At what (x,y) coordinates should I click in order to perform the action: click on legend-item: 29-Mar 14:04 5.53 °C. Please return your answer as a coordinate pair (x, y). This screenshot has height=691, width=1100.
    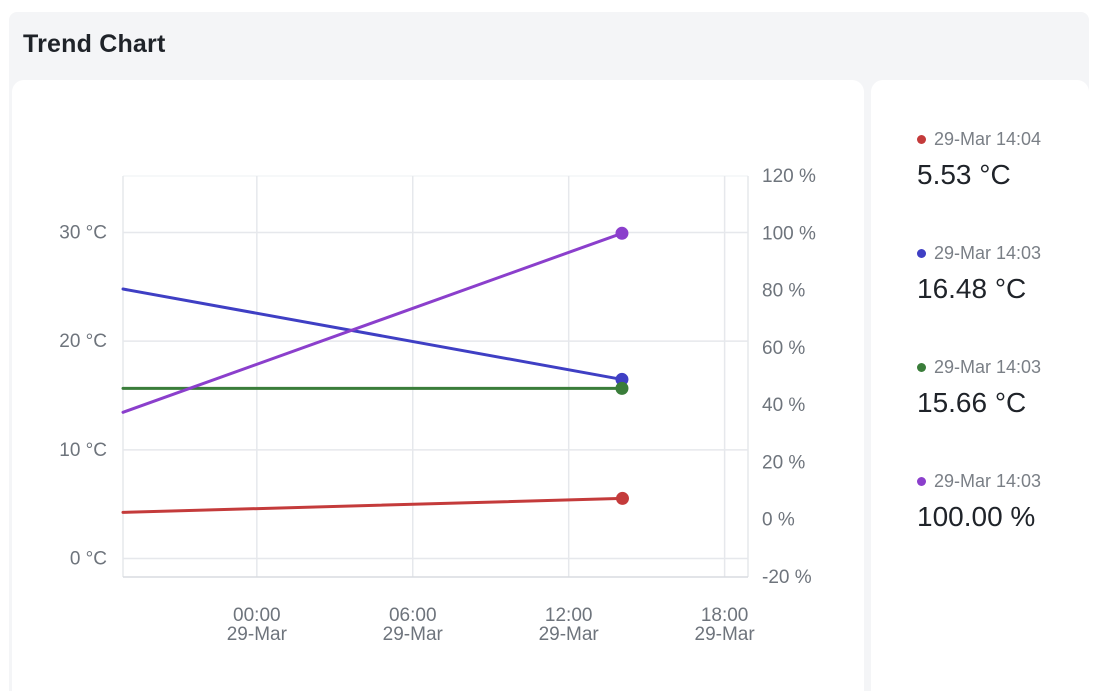
    Looking at the image, I should click on (979, 159).